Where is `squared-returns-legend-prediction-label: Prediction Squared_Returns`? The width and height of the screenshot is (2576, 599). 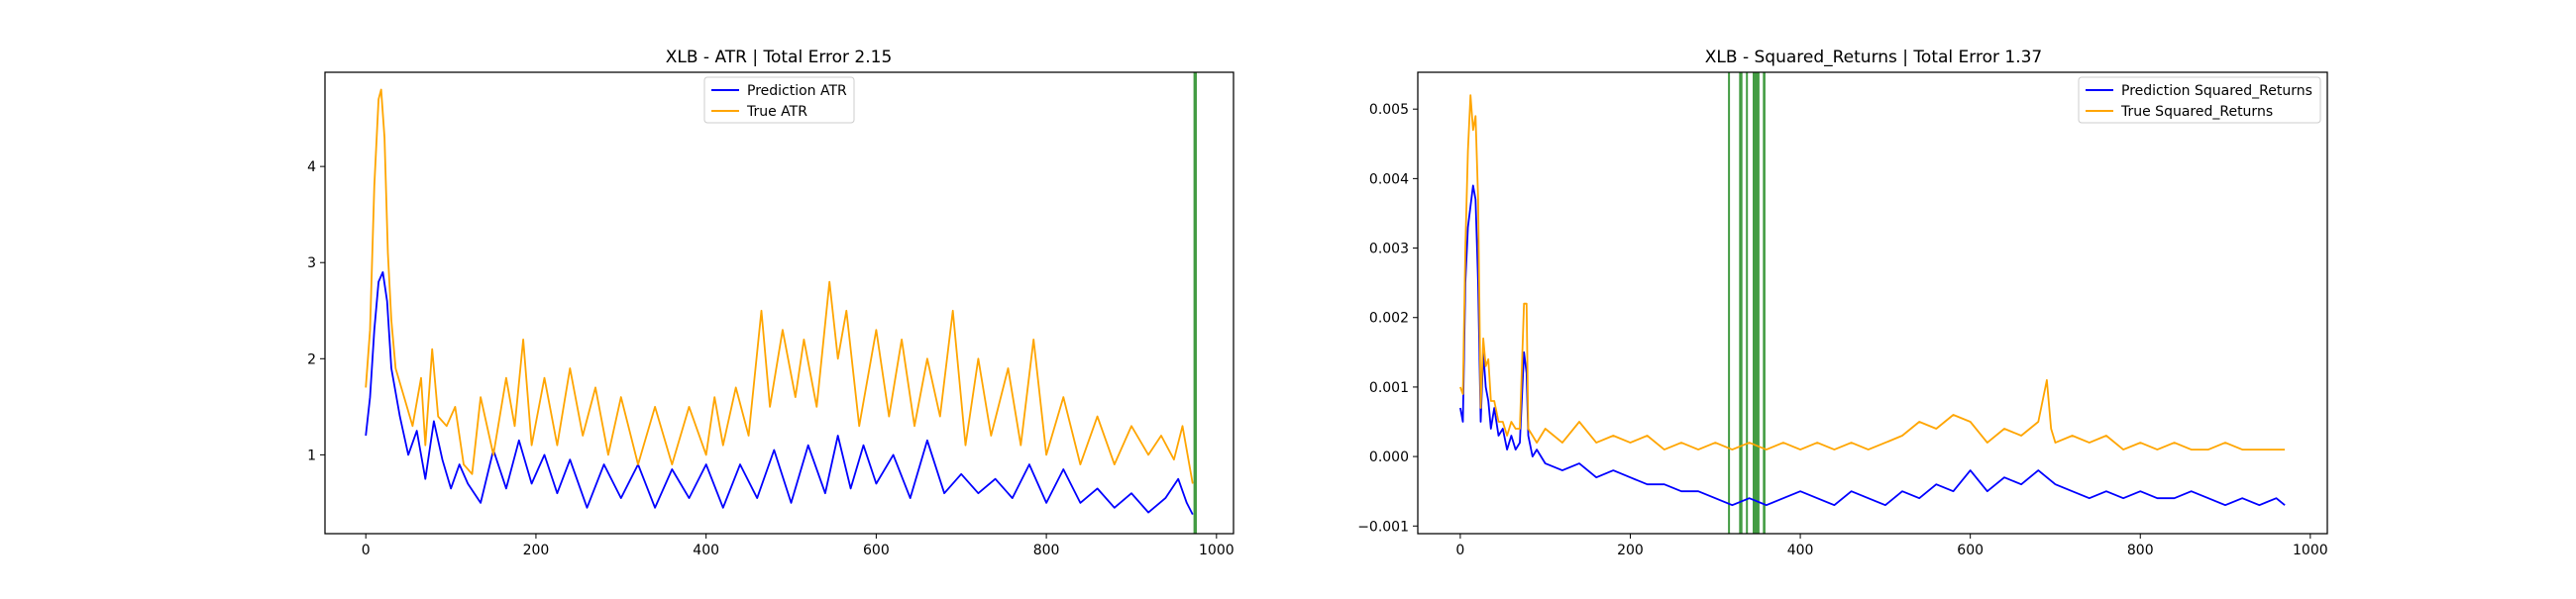 squared-returns-legend-prediction-label: Prediction Squared_Returns is located at coordinates (2216, 91).